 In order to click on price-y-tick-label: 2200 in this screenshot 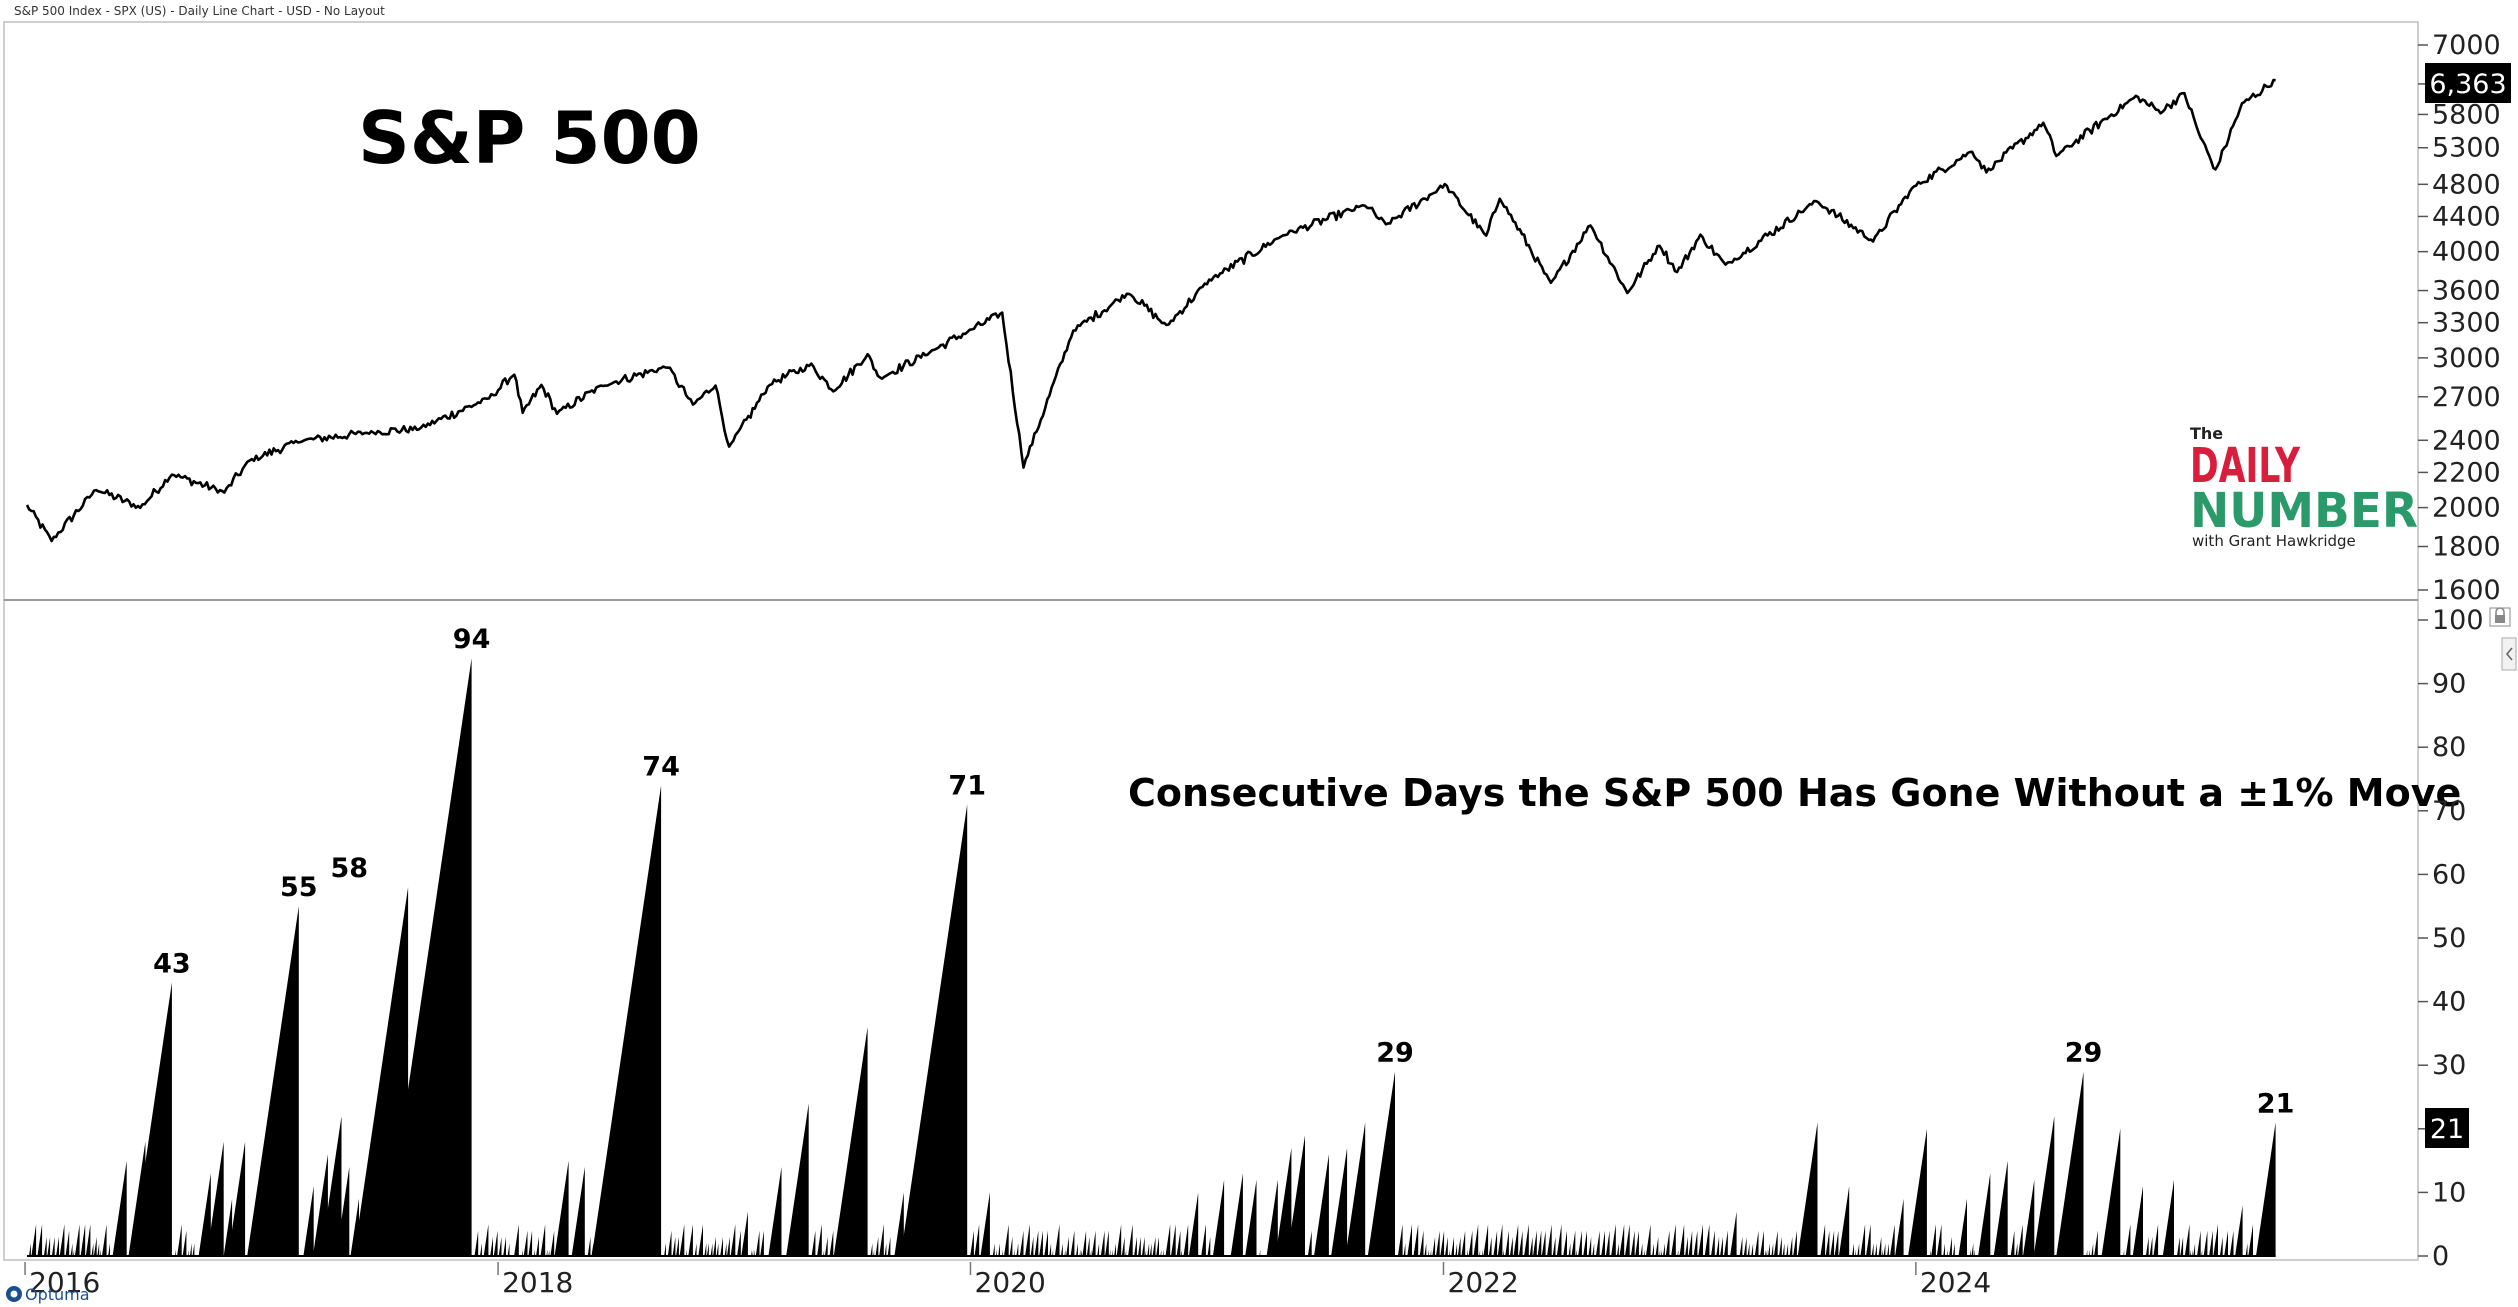, I will do `click(2466, 472)`.